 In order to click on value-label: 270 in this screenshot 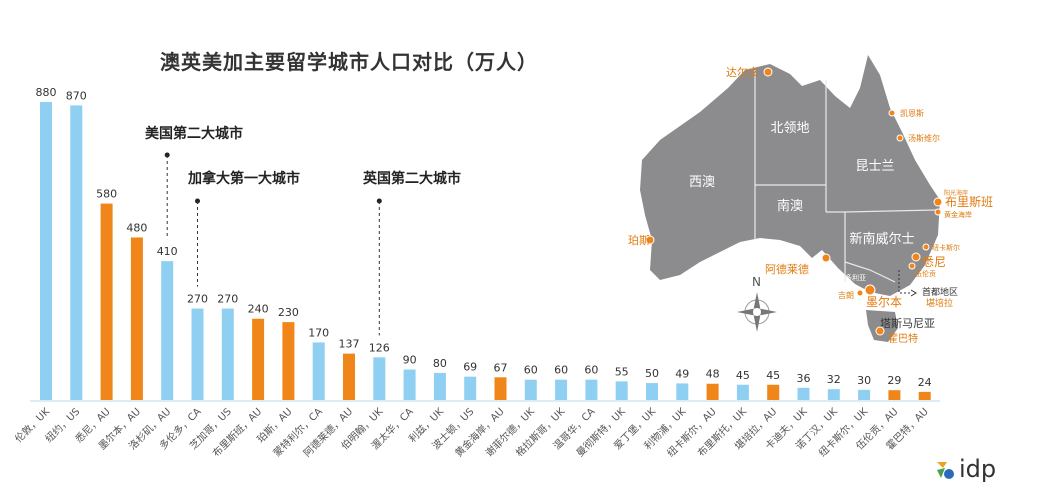, I will do `click(197, 299)`.